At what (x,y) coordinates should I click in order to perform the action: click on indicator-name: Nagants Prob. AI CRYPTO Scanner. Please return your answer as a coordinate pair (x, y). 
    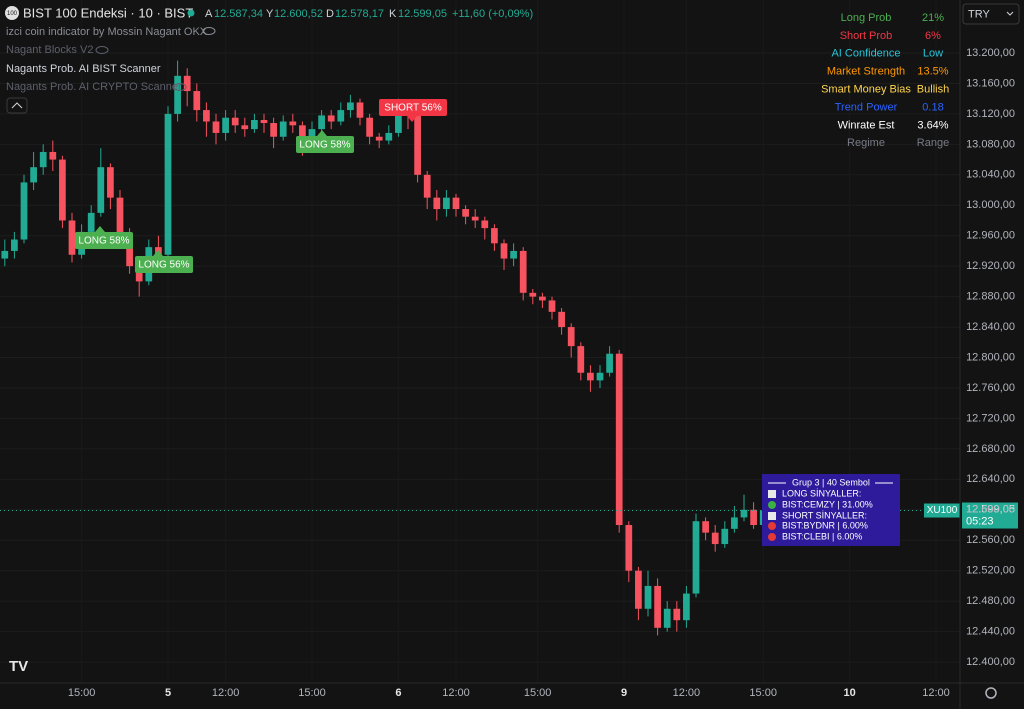
    Looking at the image, I should click on (94, 87).